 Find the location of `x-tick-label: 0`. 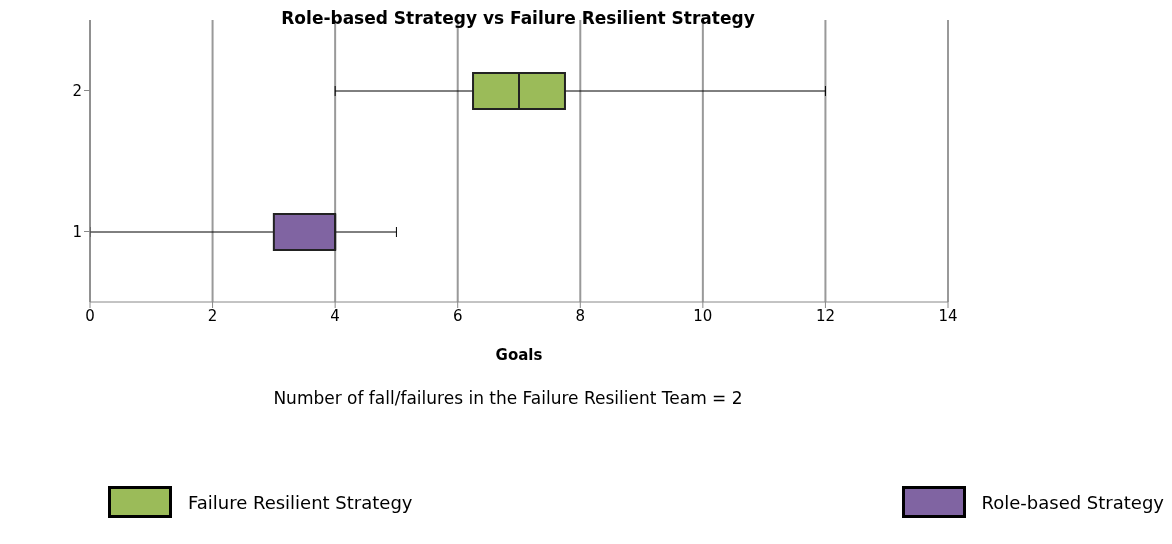

x-tick-label: 0 is located at coordinates (90, 315).